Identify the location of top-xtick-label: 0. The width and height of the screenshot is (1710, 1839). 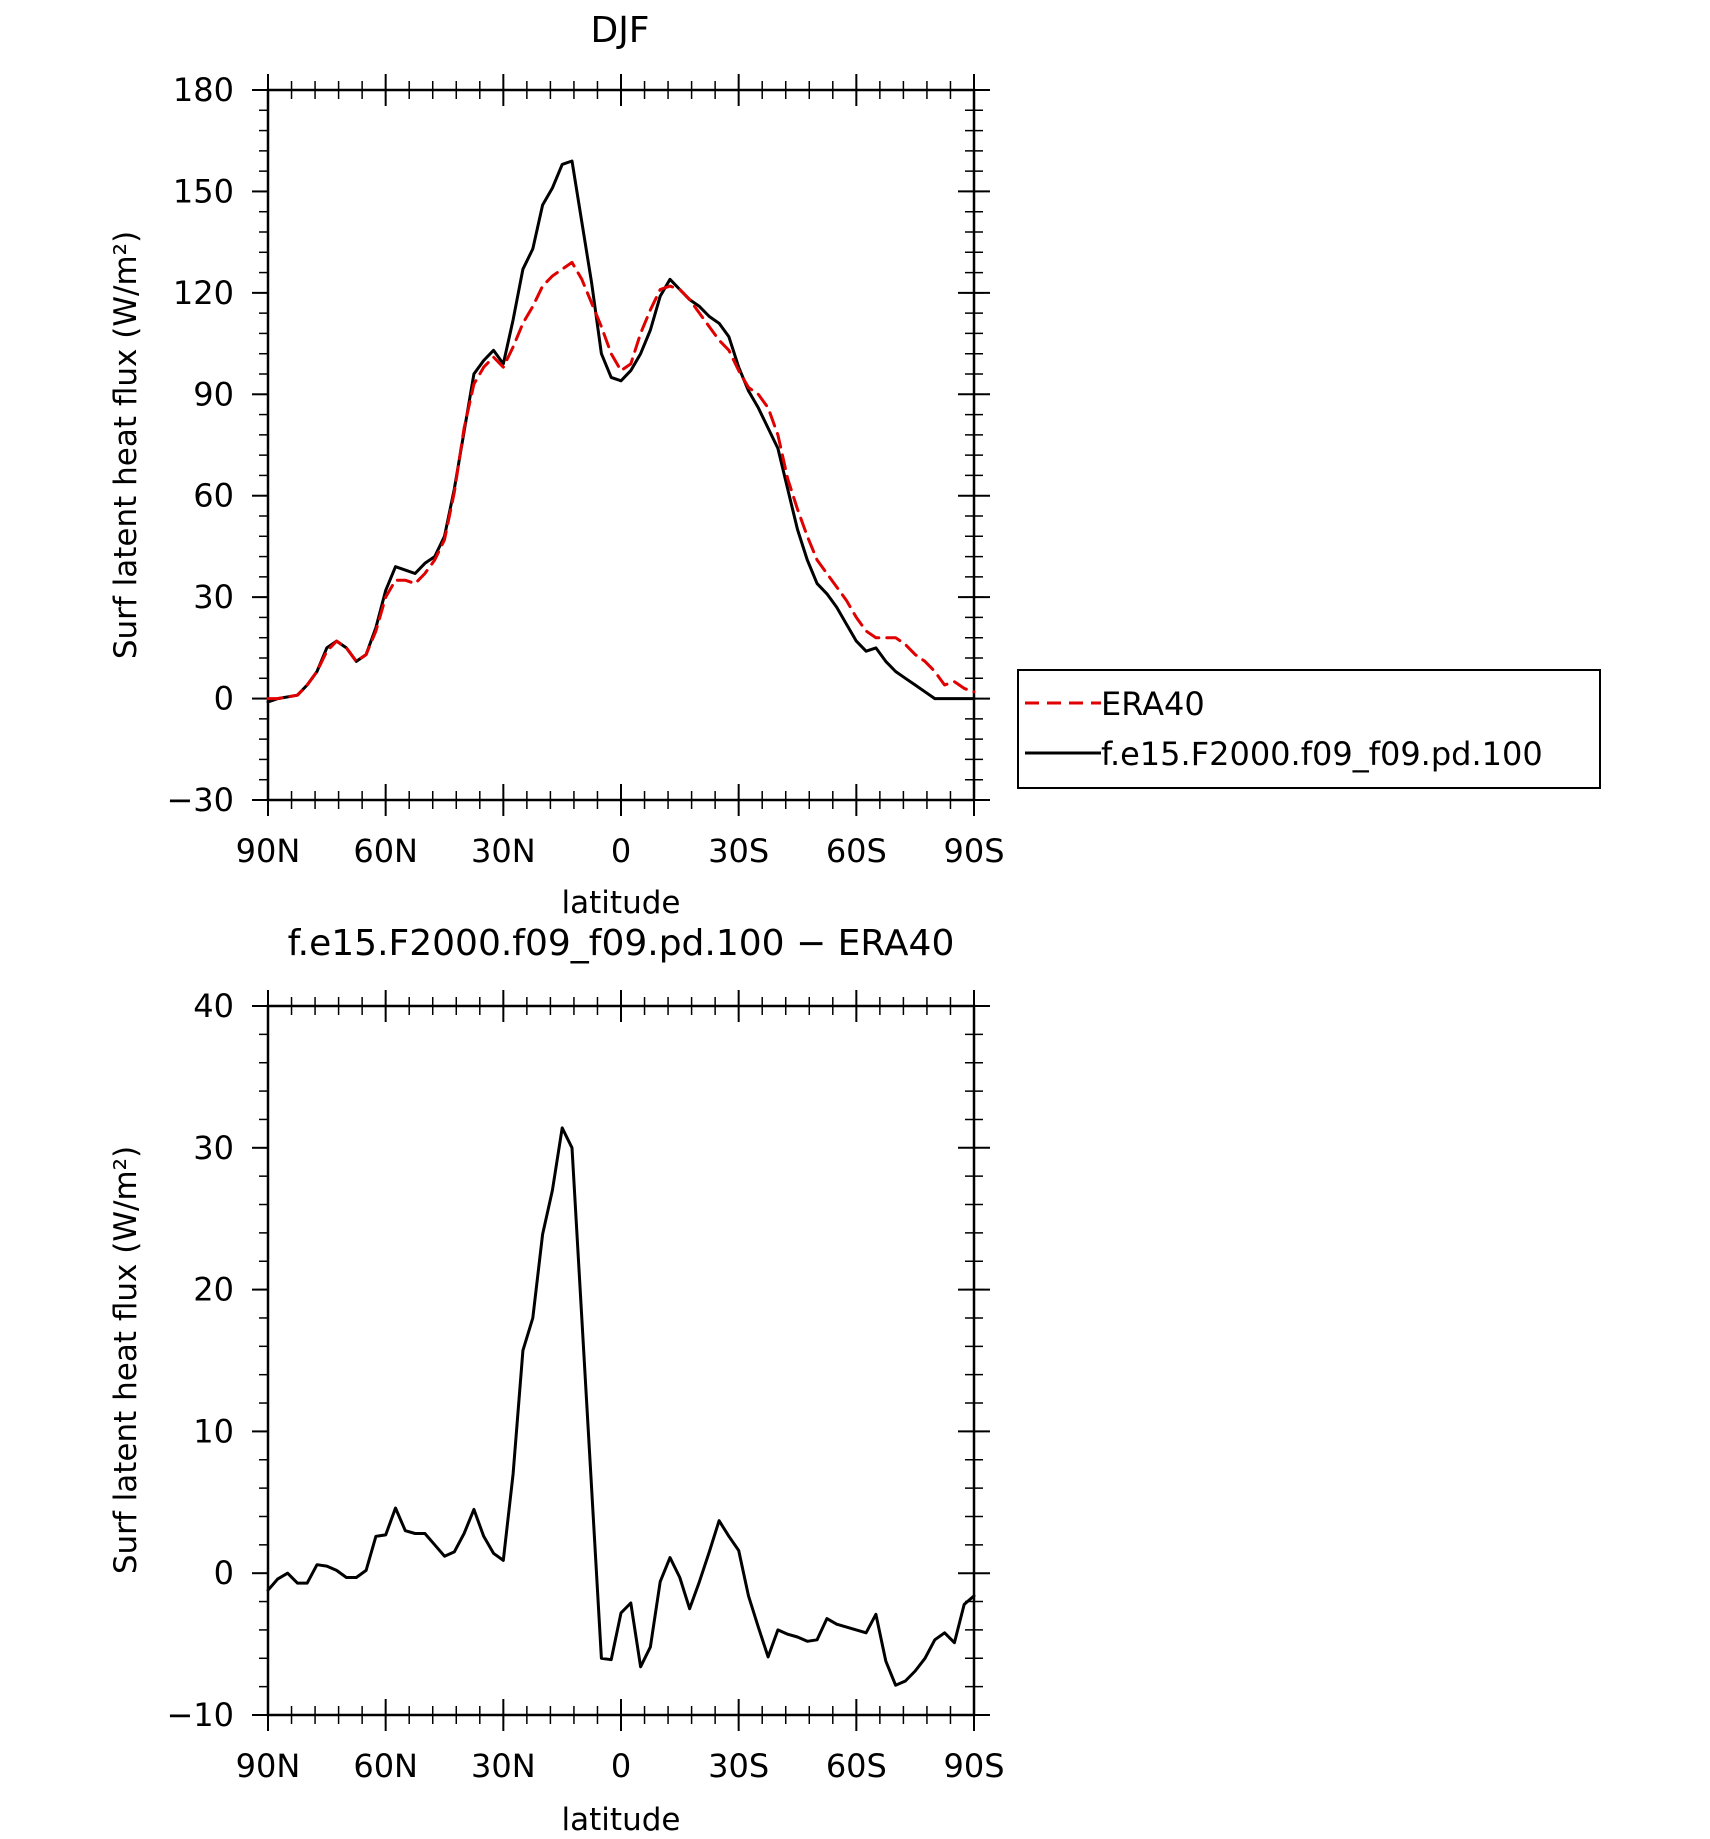
(621, 851).